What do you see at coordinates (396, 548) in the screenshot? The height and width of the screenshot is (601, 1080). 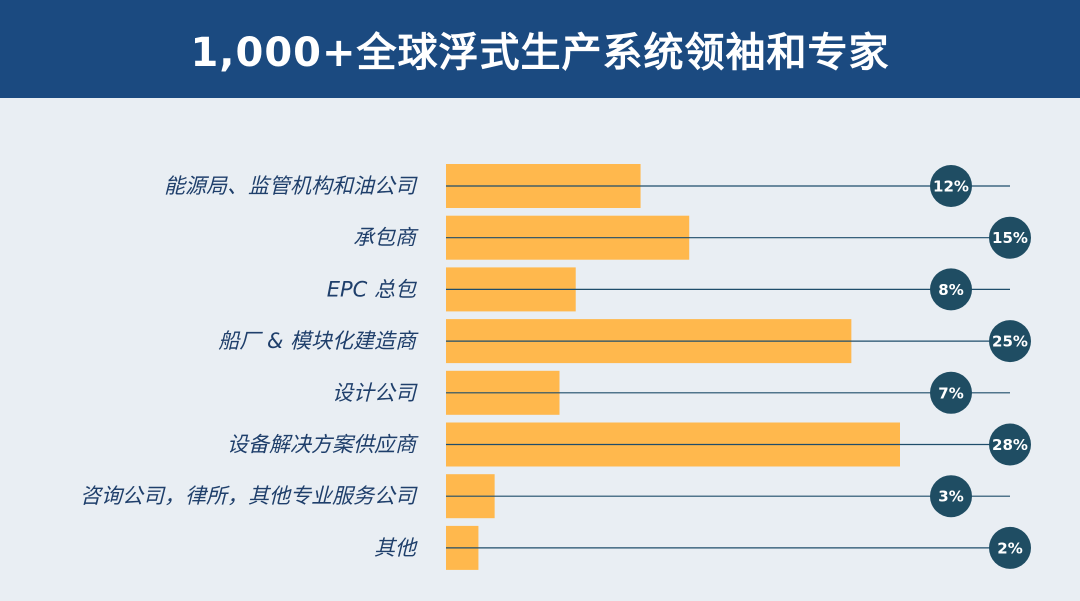 I see `category-label: 其他` at bounding box center [396, 548].